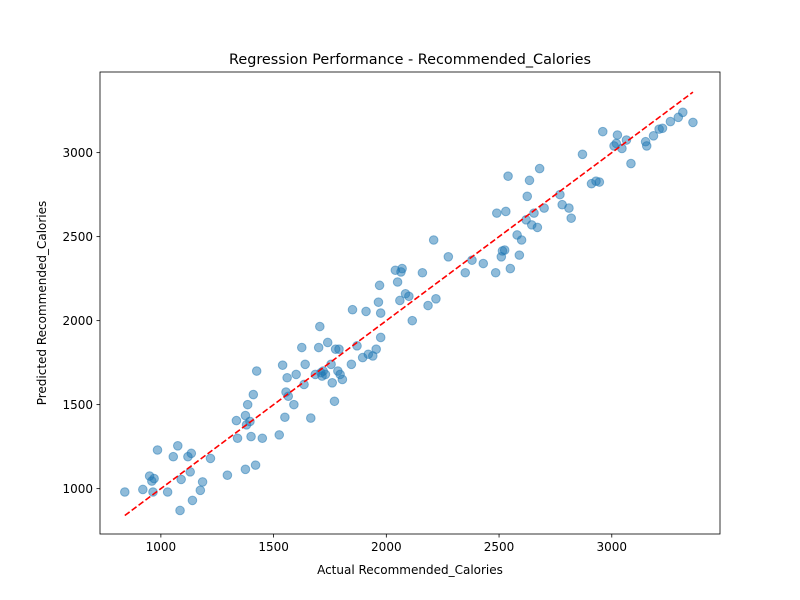 Image resolution: width=800 pixels, height=600 pixels. I want to click on y-tick-label: 1000, so click(77, 489).